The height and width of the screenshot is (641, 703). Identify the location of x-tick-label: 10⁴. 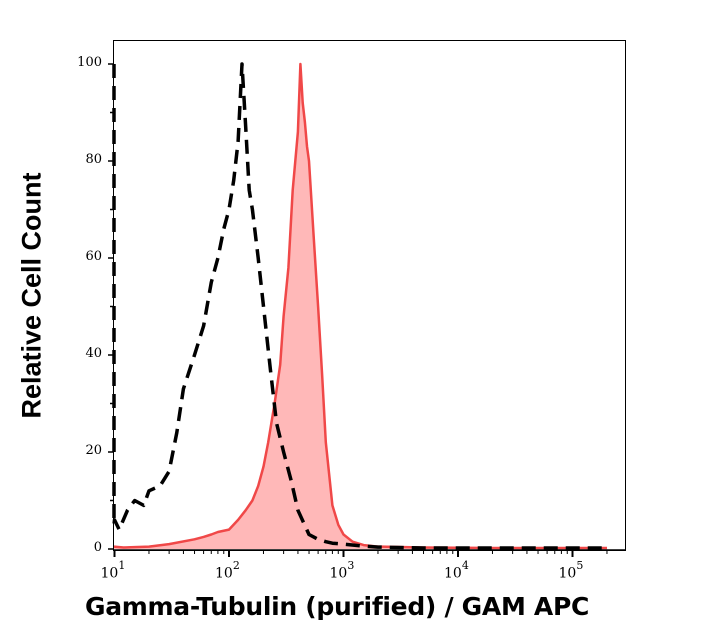
(456, 570).